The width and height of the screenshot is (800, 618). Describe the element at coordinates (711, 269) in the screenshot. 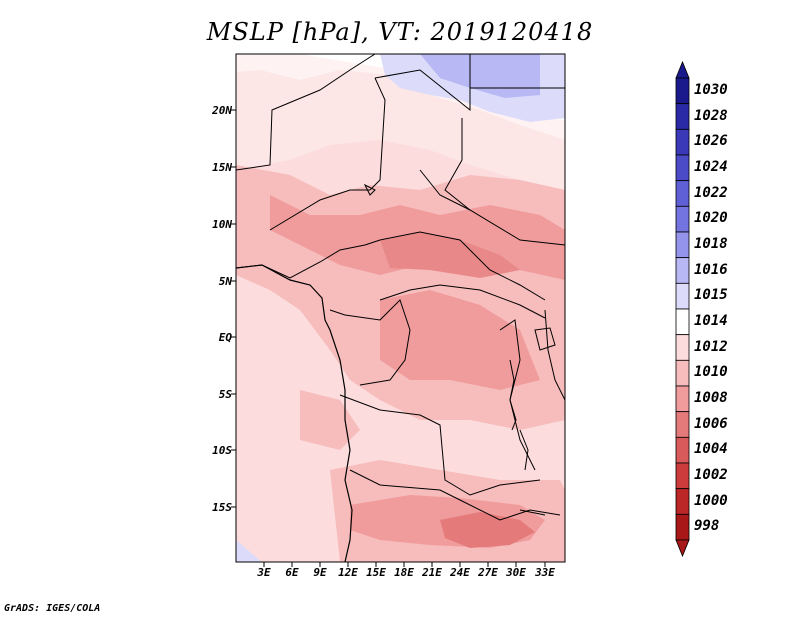

I see `colorbar-label-1016: 1016` at that location.